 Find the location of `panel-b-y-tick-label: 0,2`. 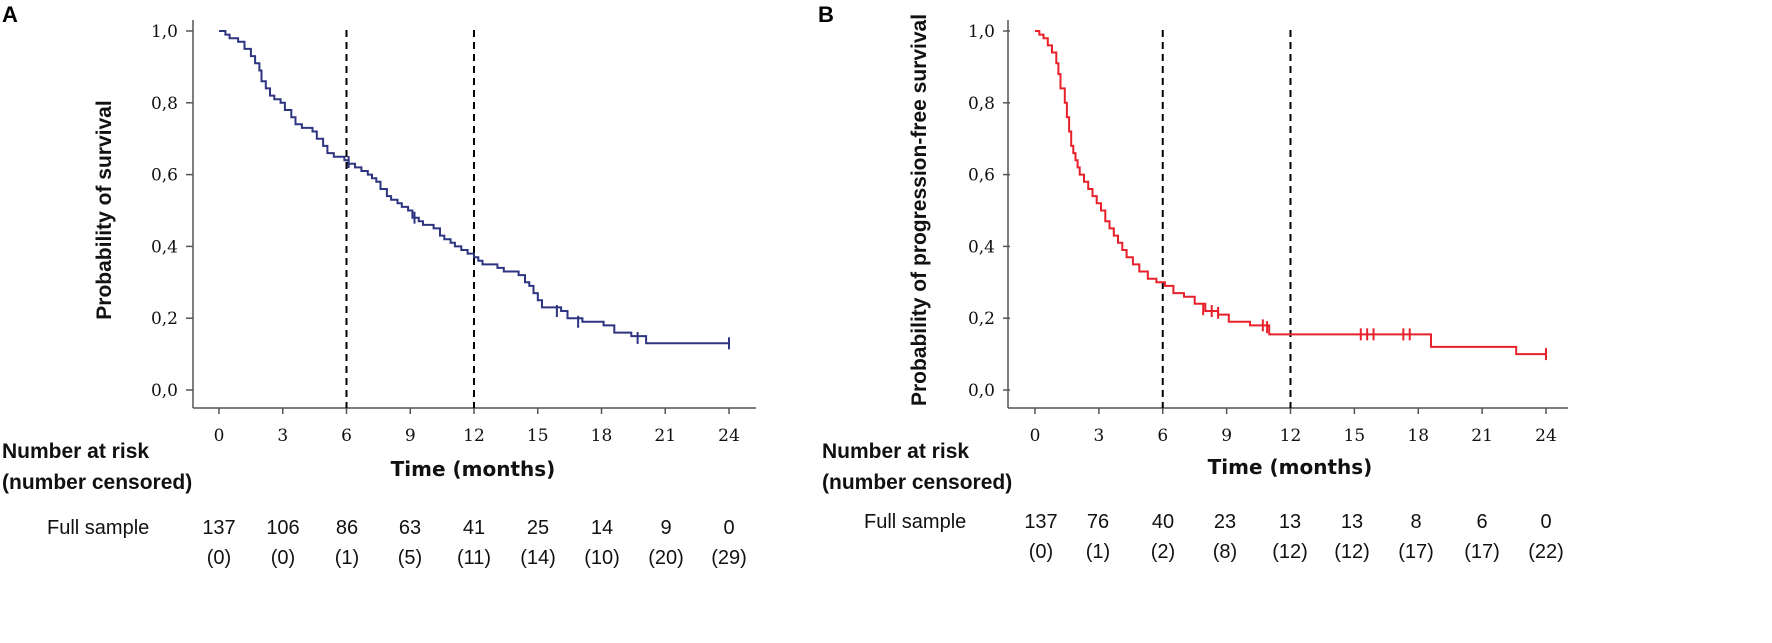

panel-b-y-tick-label: 0,2 is located at coordinates (981, 319).